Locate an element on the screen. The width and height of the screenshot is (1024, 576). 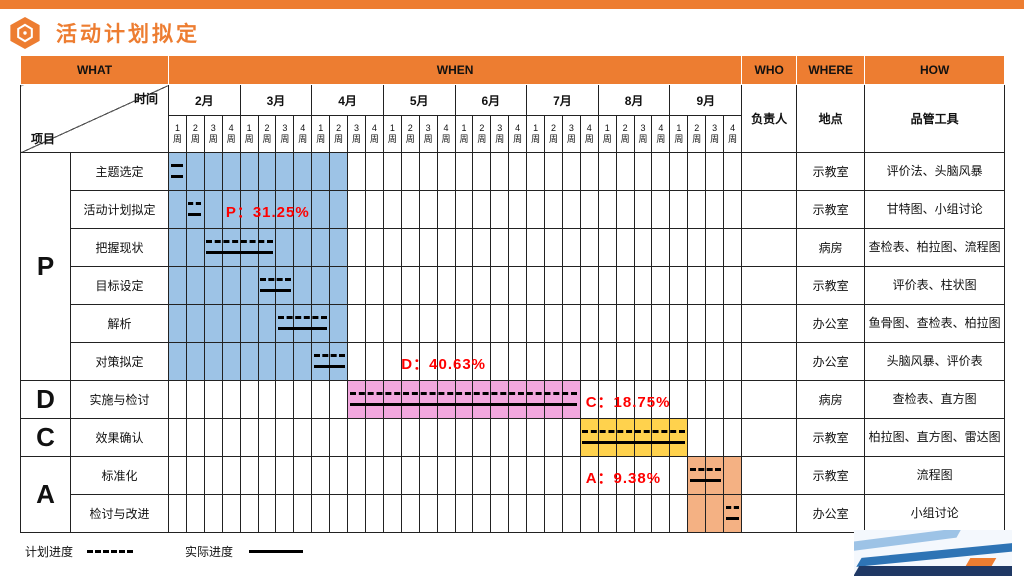
month-header-1: 2月 is located at coordinates (204, 100).